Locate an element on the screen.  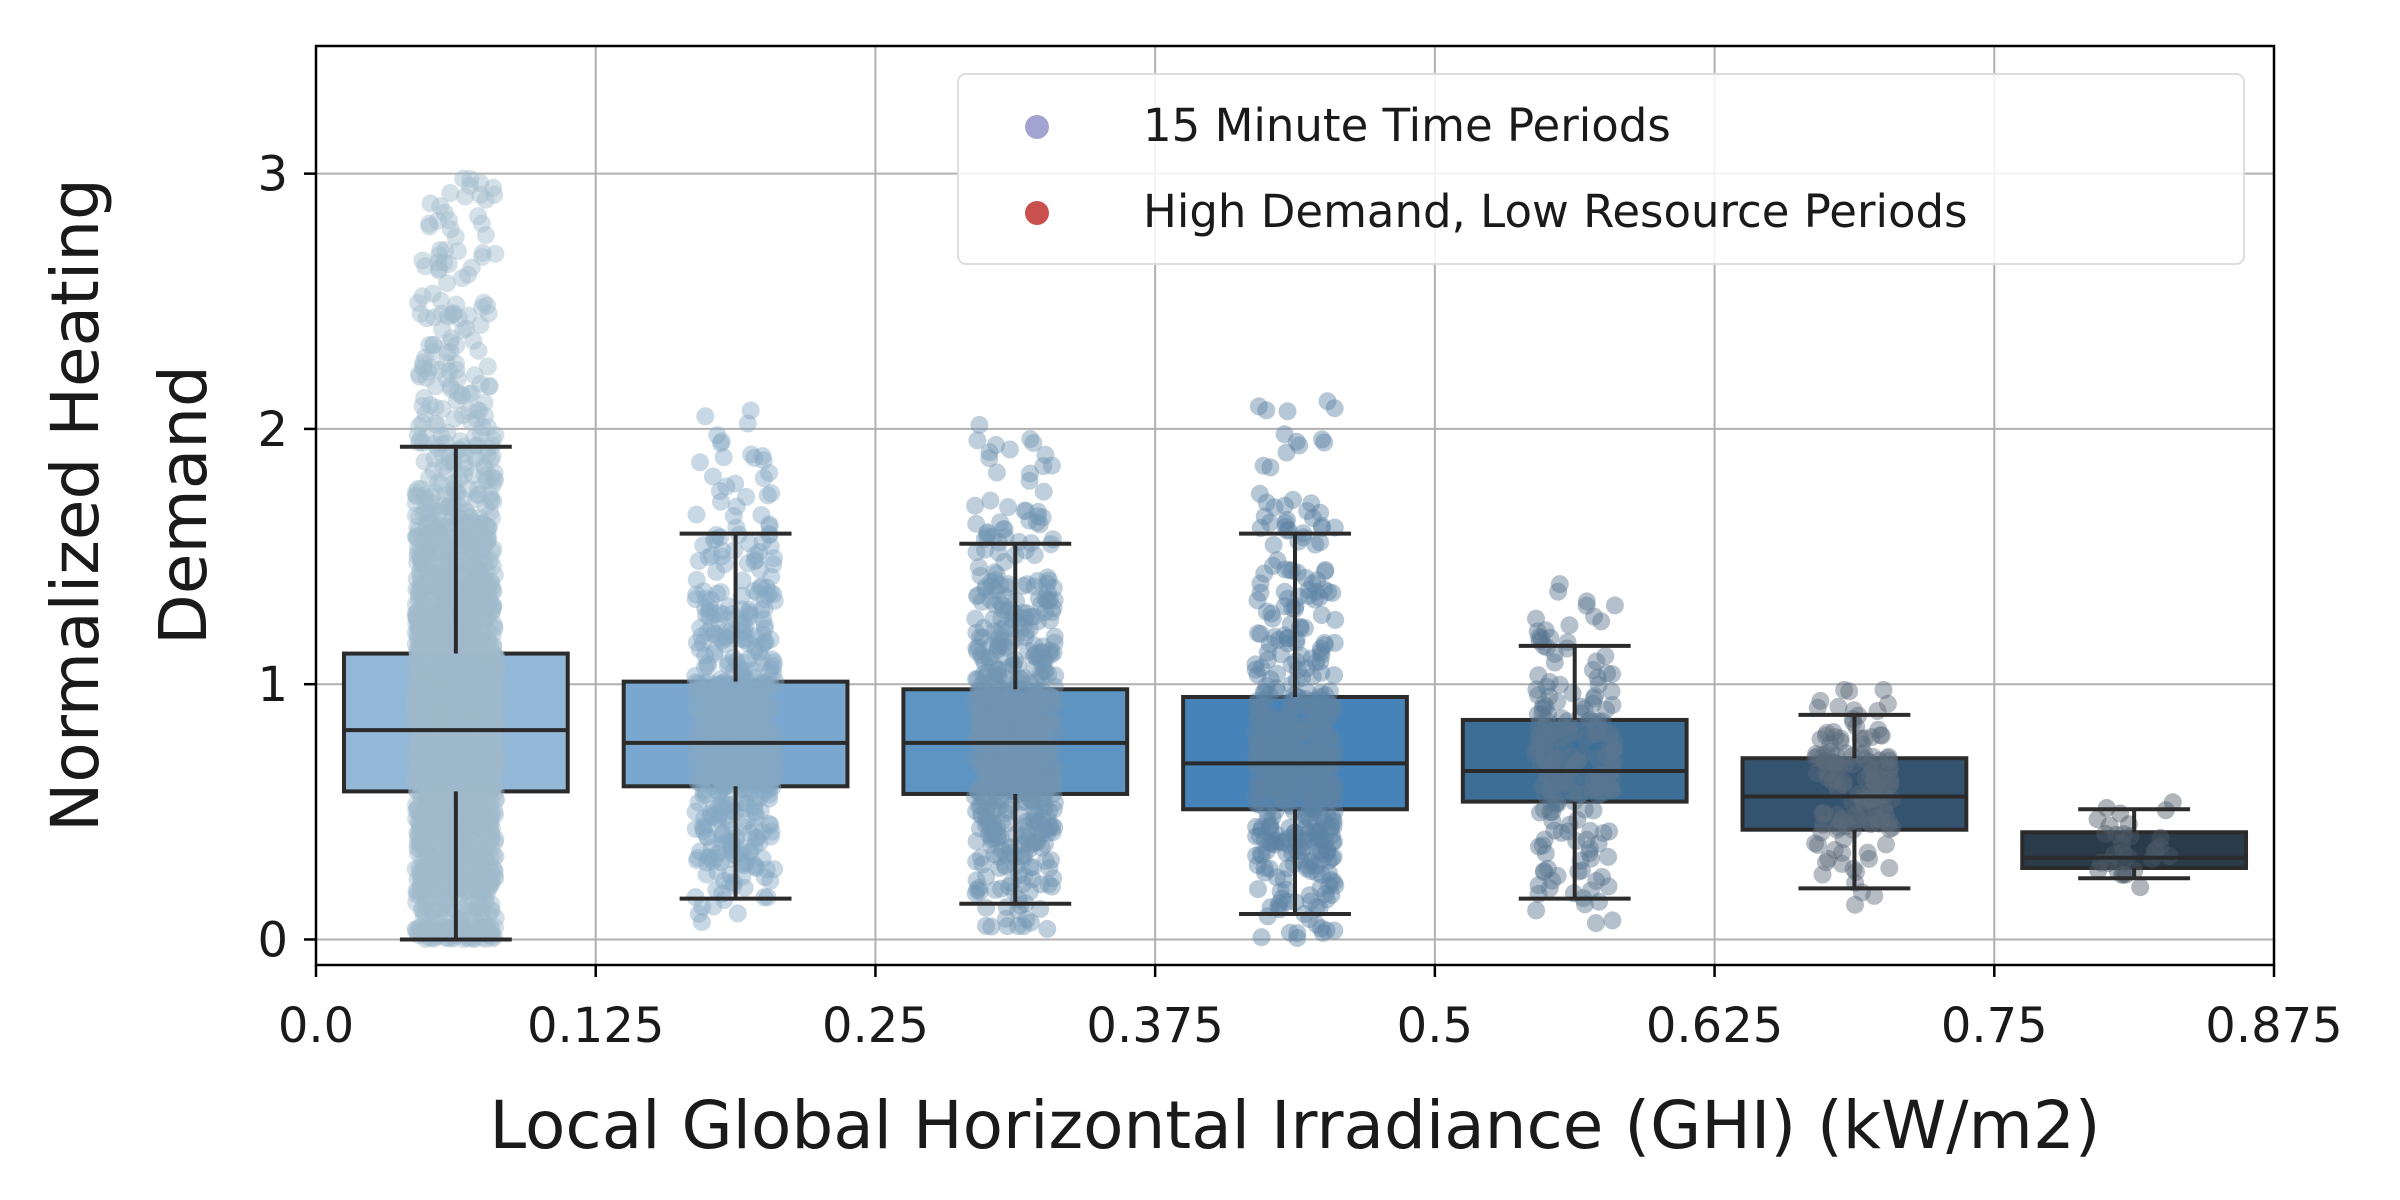
x-tick-label: 0.125 is located at coordinates (595, 1026).